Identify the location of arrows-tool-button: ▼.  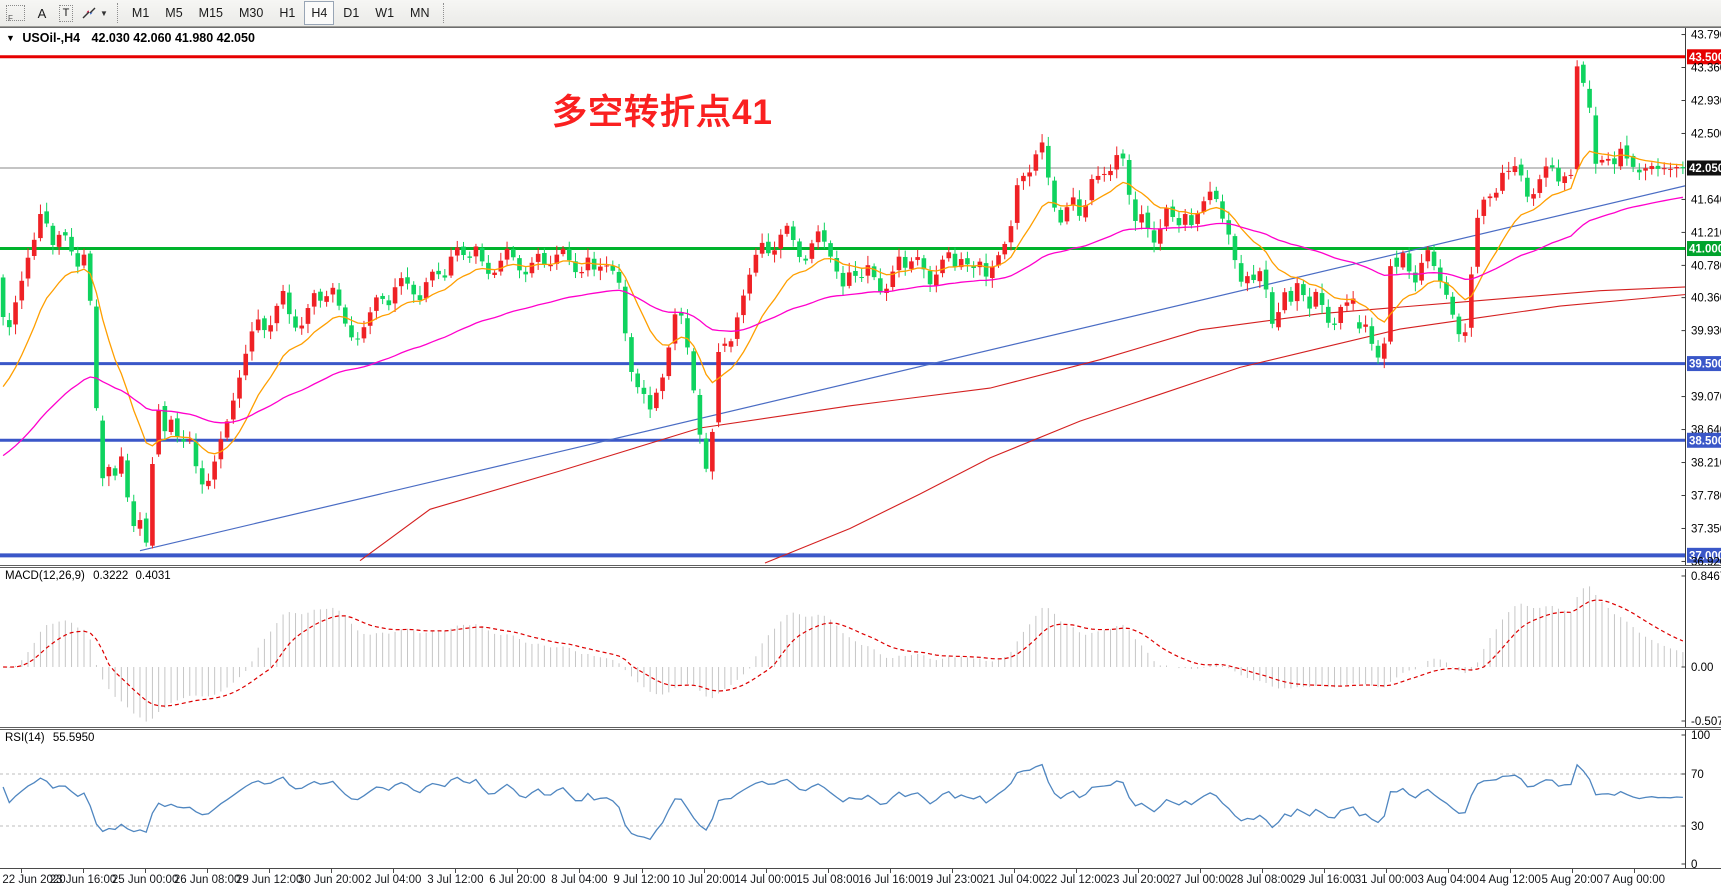
(94, 13).